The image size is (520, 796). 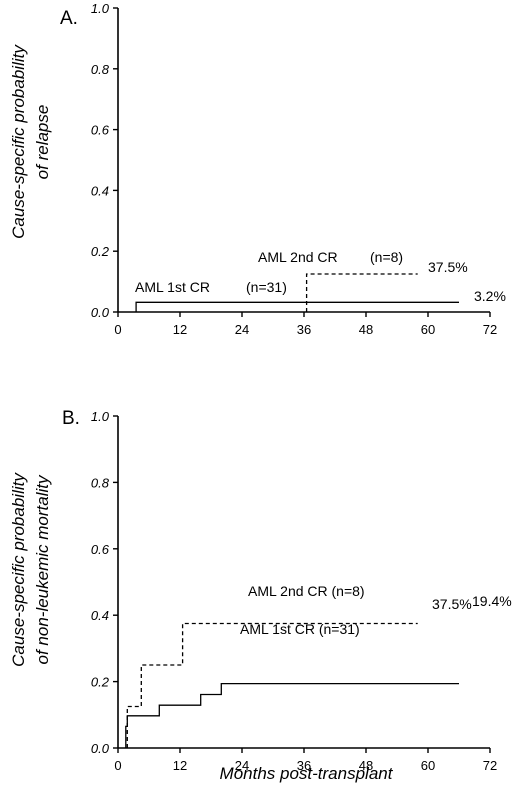 I want to click on panel-b-series-2-label: AML 2nd CR (n=8), so click(x=306, y=591).